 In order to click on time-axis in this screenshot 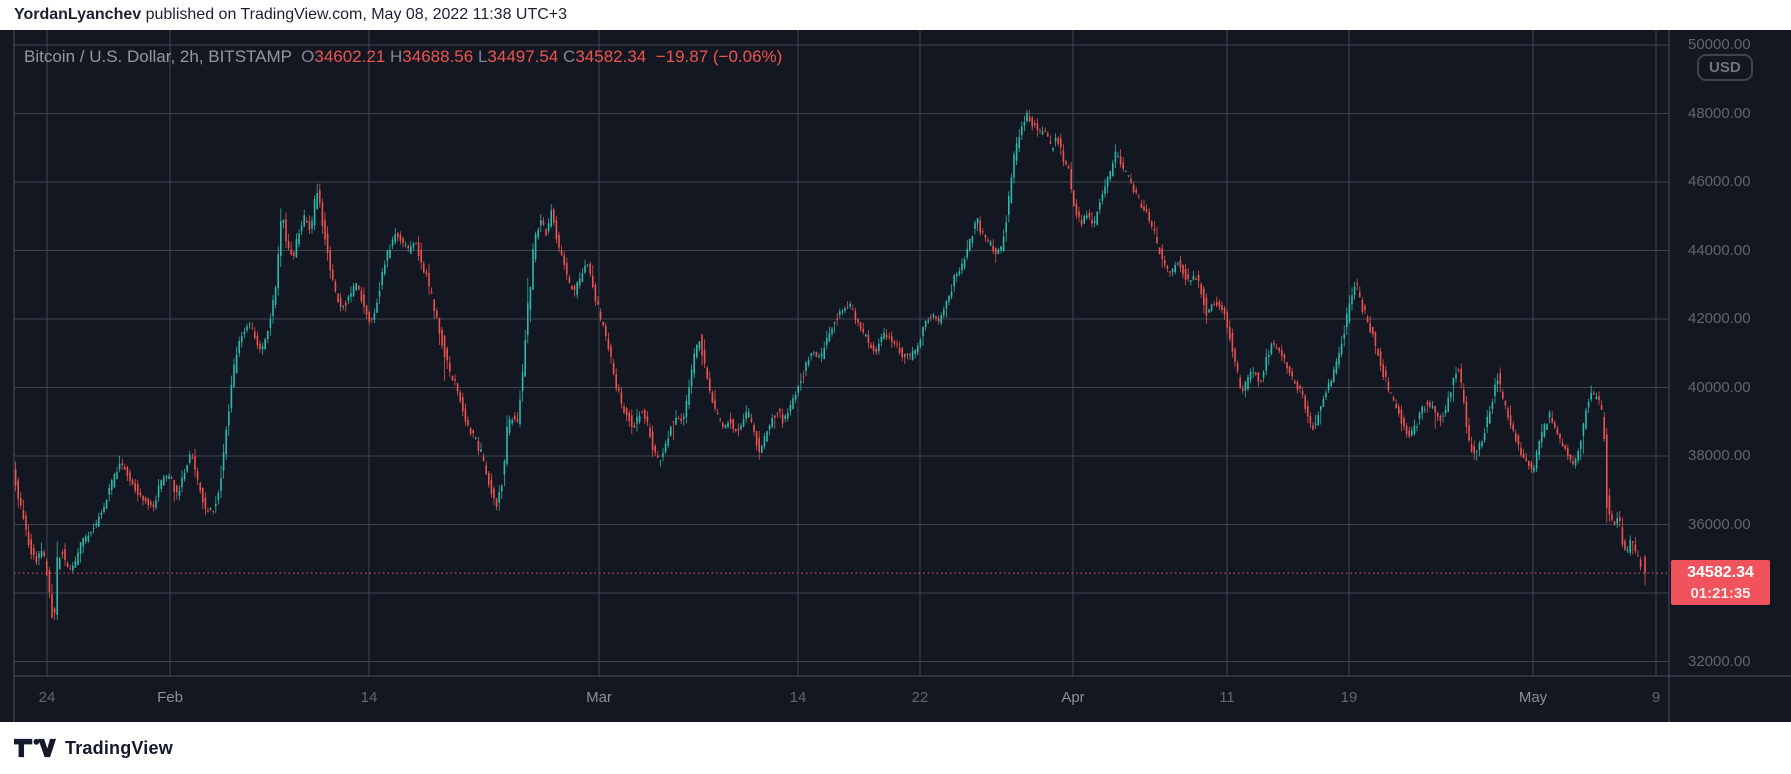, I will do `click(841, 699)`.